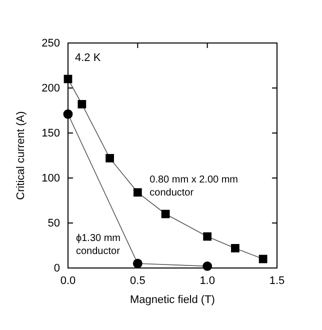 This screenshot has height=330, width=322. Describe the element at coordinates (57, 268) in the screenshot. I see `y-tick-label: 0` at that location.